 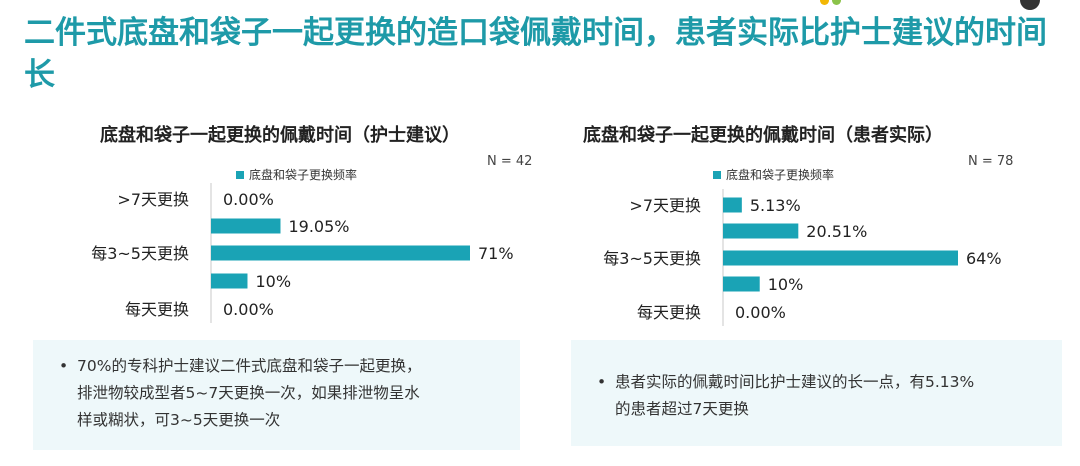 What do you see at coordinates (248, 393) in the screenshot?
I see `note-line: 排泄物较成型者5~7天更换一次，如果排泄物呈水` at bounding box center [248, 393].